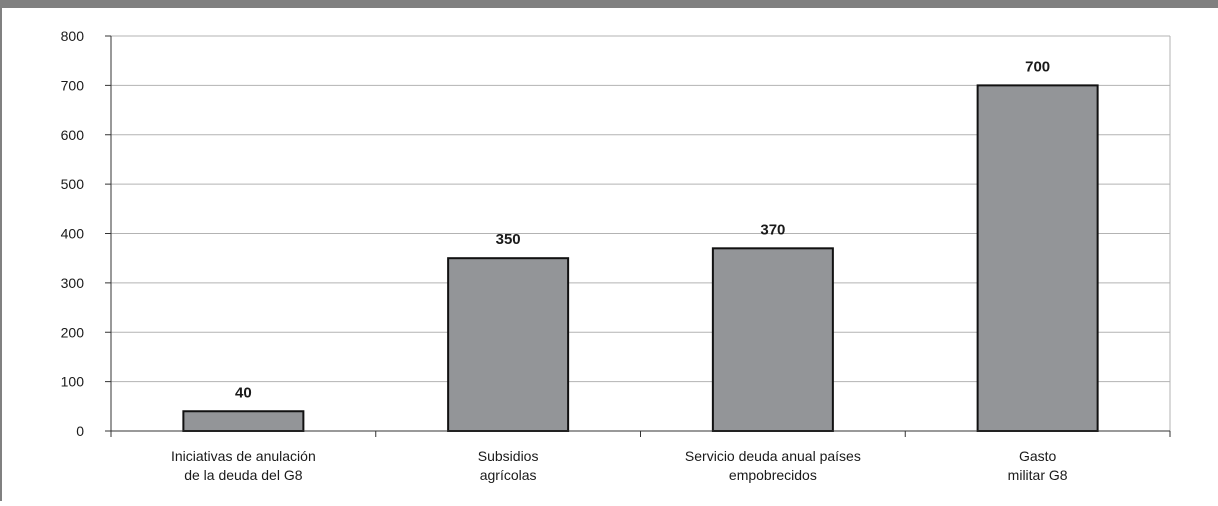 The height and width of the screenshot is (506, 1218). What do you see at coordinates (773, 465) in the screenshot?
I see `category-label: Servicio deuda anual países empobrecidos` at bounding box center [773, 465].